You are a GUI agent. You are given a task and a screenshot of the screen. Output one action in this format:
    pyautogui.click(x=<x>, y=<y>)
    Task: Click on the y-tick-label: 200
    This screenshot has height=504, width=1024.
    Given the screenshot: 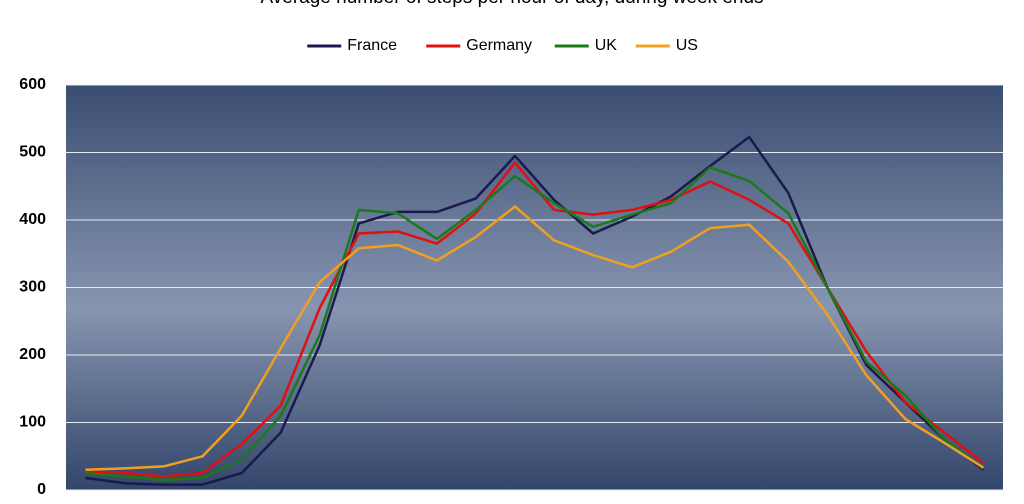 What is the action you would take?
    pyautogui.click(x=32, y=354)
    